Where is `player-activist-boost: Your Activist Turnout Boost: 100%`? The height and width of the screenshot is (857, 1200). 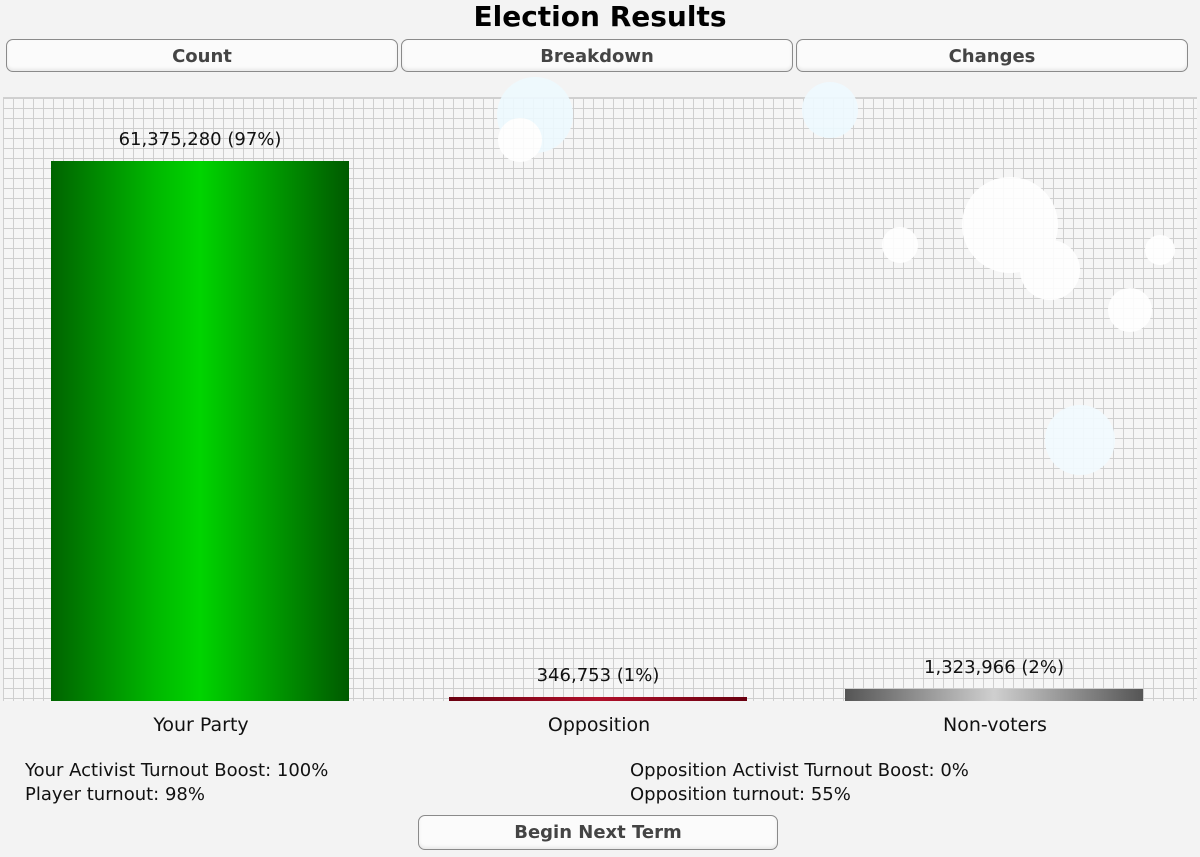 player-activist-boost: Your Activist Turnout Boost: 100% is located at coordinates (177, 770).